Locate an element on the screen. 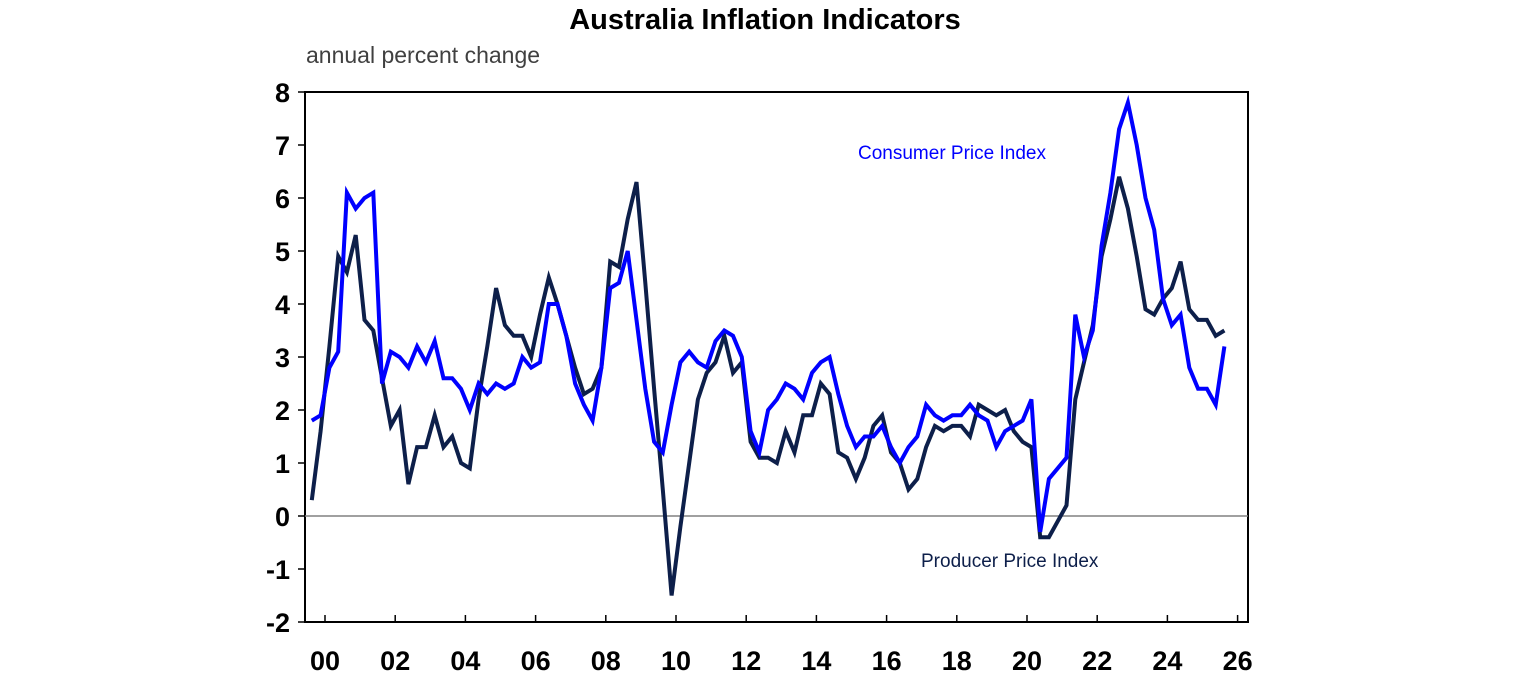 Image resolution: width=1536 pixels, height=680 pixels. x-tick-label: 16 is located at coordinates (887, 661).